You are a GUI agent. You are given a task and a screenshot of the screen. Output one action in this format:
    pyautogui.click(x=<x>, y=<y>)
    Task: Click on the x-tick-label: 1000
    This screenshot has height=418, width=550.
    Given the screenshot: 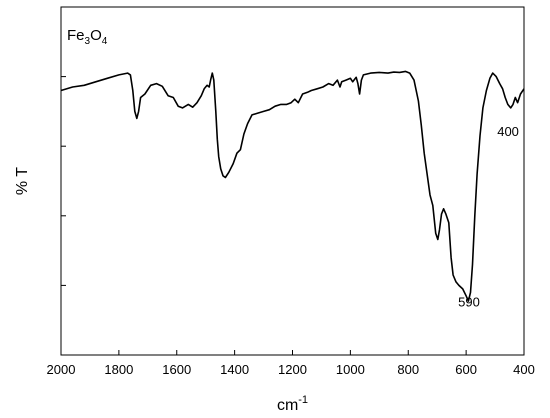 What is the action you would take?
    pyautogui.click(x=350, y=369)
    